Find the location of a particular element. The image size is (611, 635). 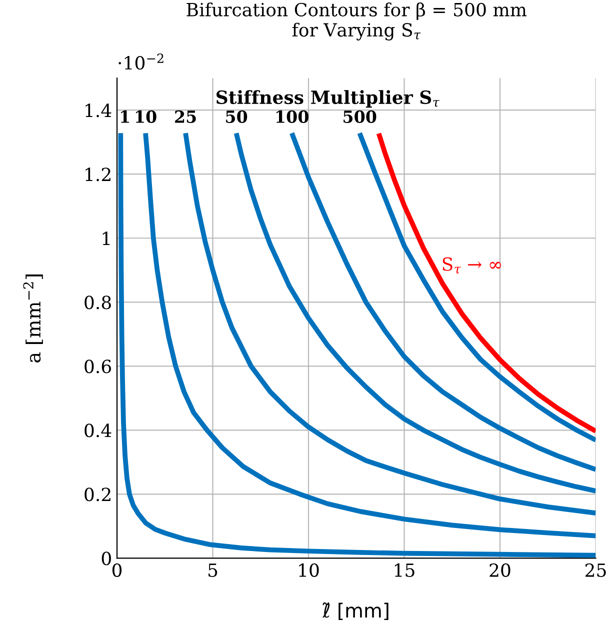

x-tick-label: 20 is located at coordinates (500, 570).